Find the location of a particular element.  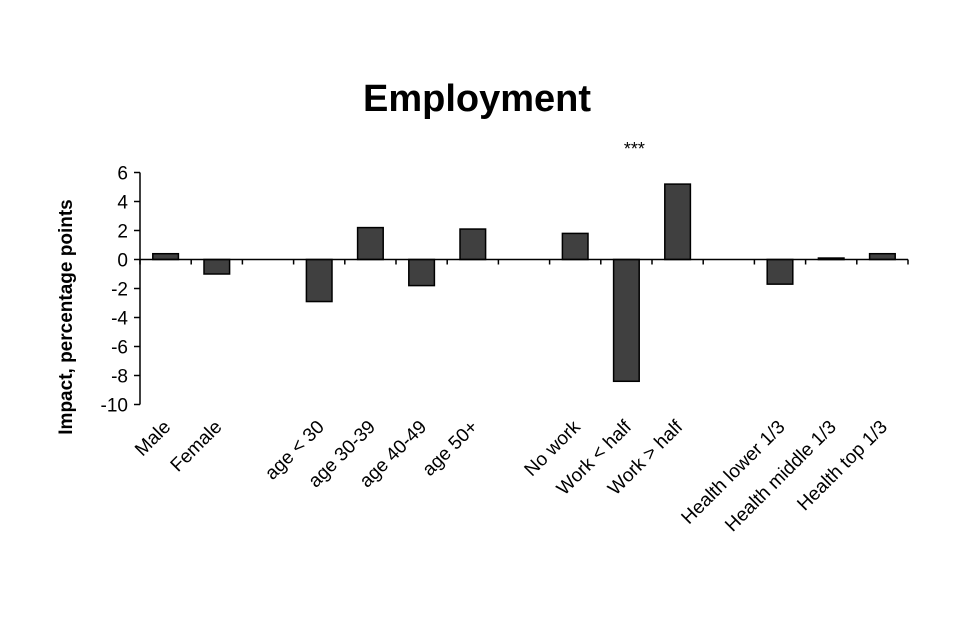

y-tick-label: 6 is located at coordinates (122, 174).